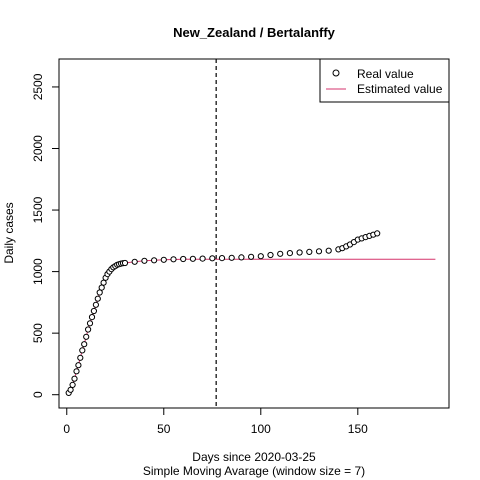 This screenshot has width=480, height=480. I want to click on y-tick-label: 0, so click(38, 394).